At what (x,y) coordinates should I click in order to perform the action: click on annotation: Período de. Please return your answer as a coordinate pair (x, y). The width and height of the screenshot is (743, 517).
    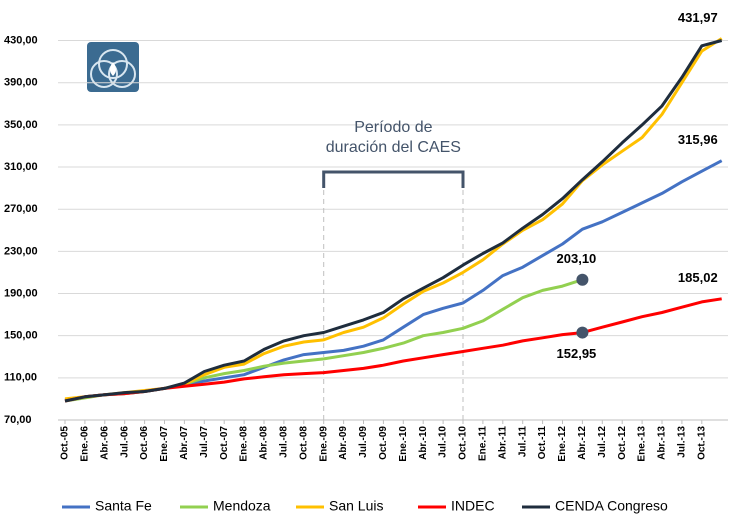
    Looking at the image, I should click on (393, 127).